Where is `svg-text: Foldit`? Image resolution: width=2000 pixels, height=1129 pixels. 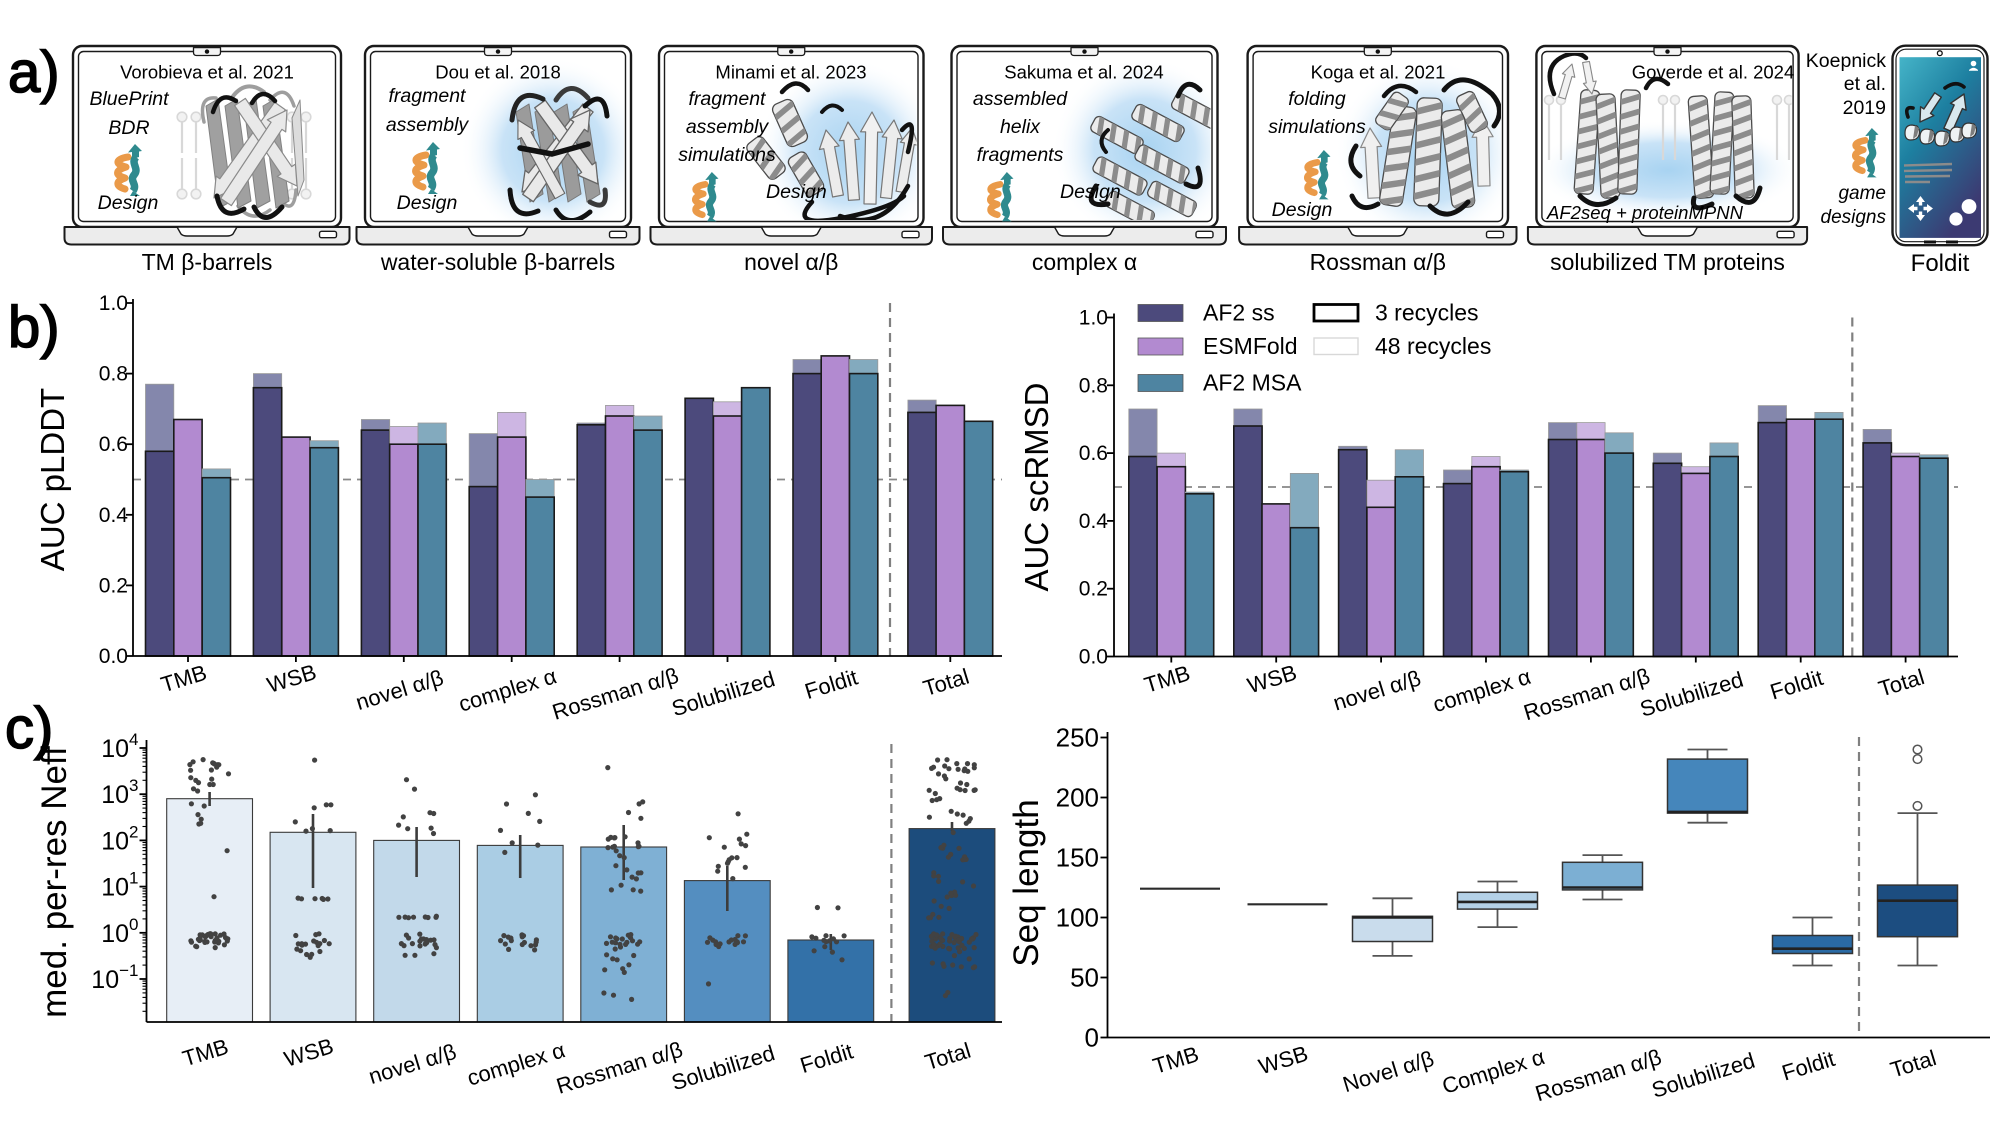
svg-text: Foldit is located at coordinates (1940, 263).